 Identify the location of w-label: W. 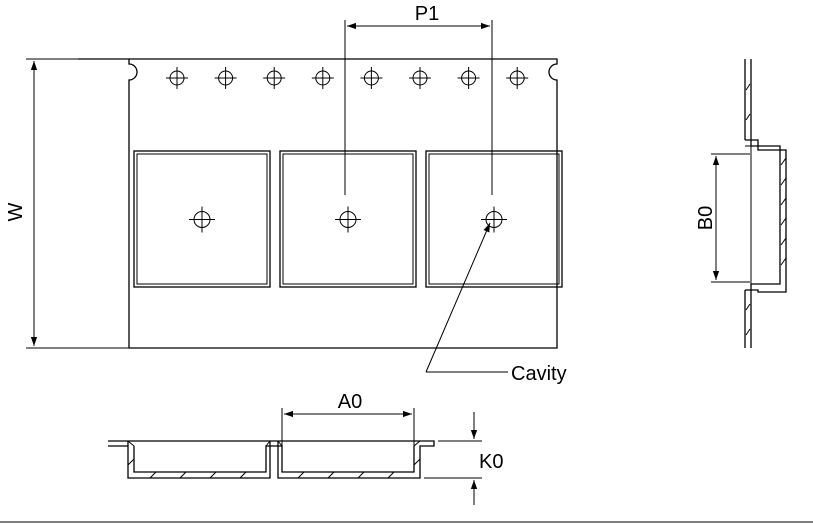
(16, 211).